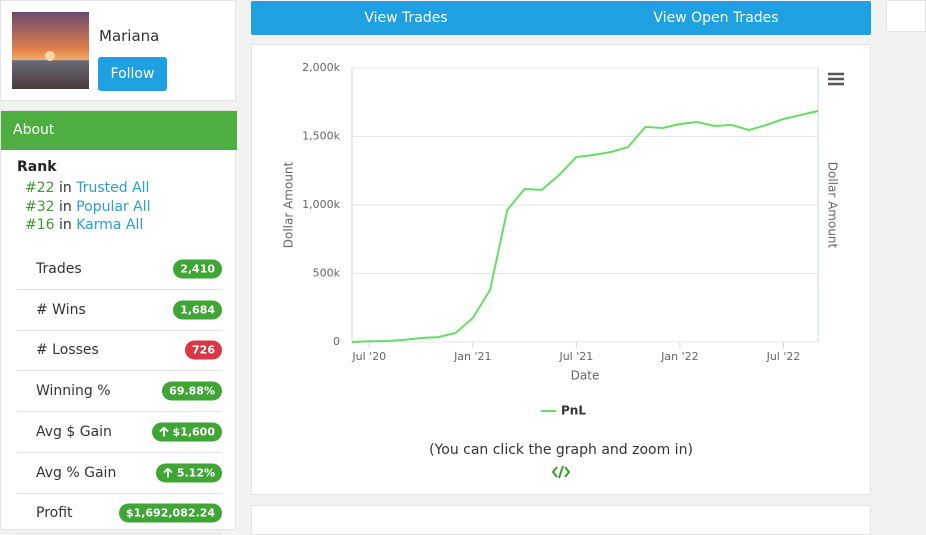 Image resolution: width=926 pixels, height=535 pixels. What do you see at coordinates (37, 167) in the screenshot?
I see `rank-title: Rank` at bounding box center [37, 167].